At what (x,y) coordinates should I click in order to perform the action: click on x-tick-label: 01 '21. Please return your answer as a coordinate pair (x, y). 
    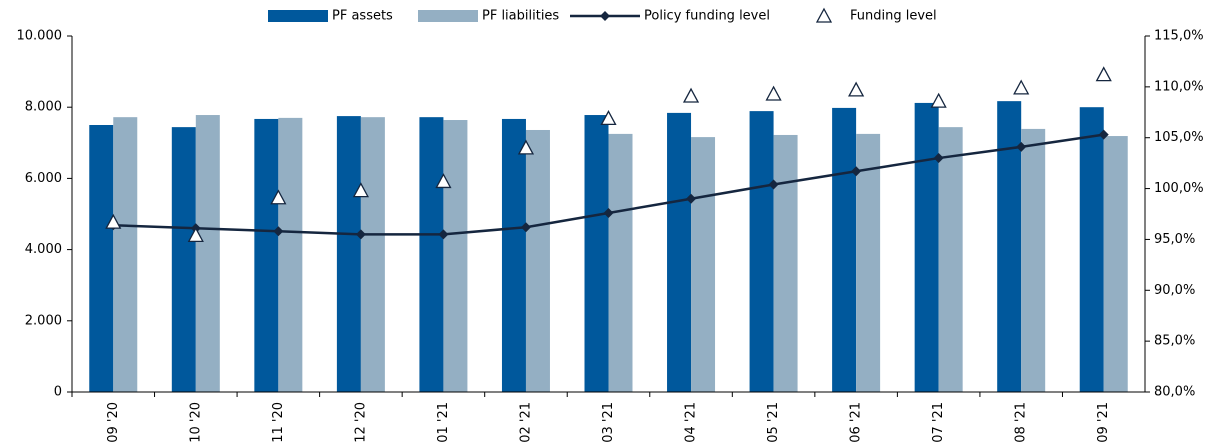
    Looking at the image, I should click on (443, 422).